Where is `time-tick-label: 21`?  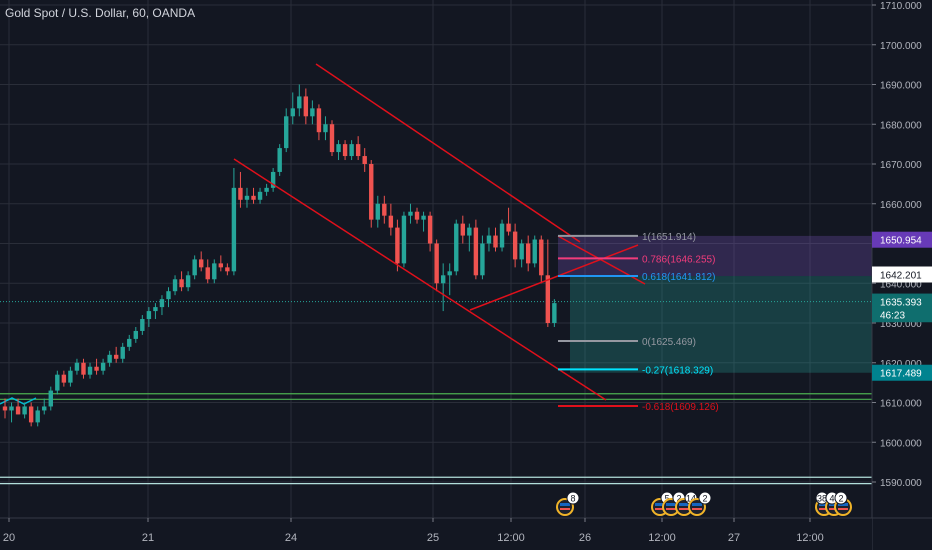 time-tick-label: 21 is located at coordinates (148, 538).